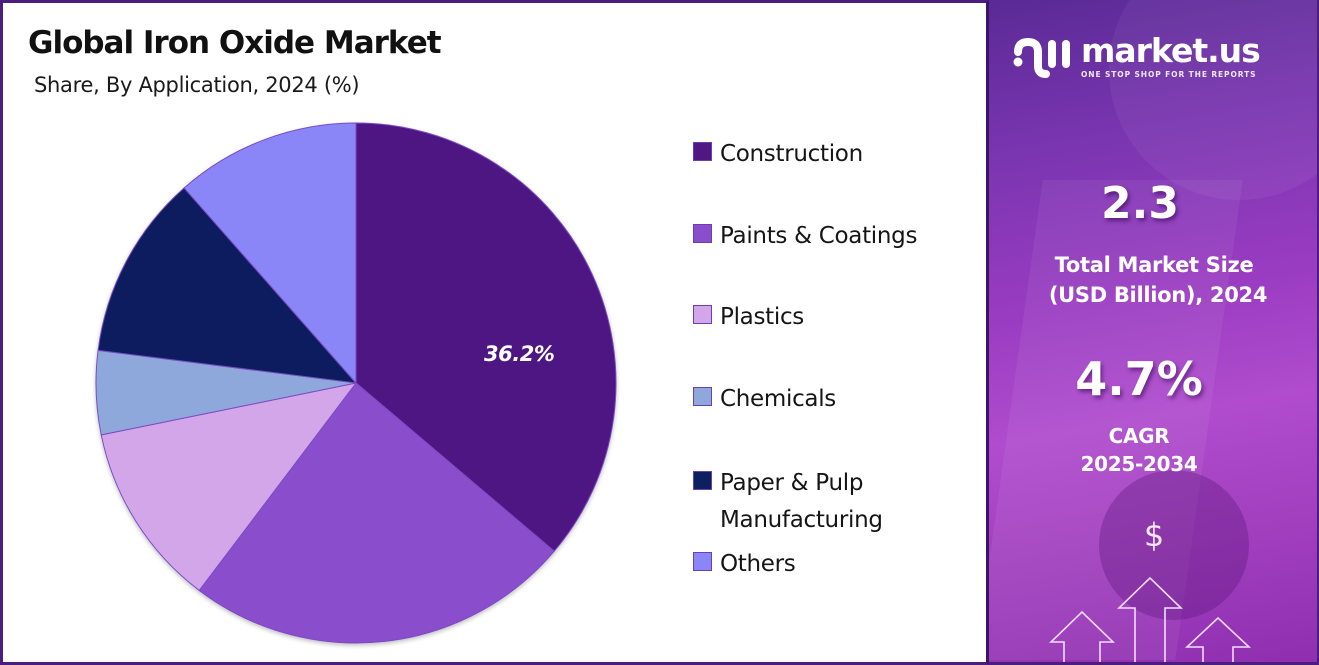 The image size is (1319, 665). Describe the element at coordinates (791, 154) in the screenshot. I see `legend-label: Construction` at that location.